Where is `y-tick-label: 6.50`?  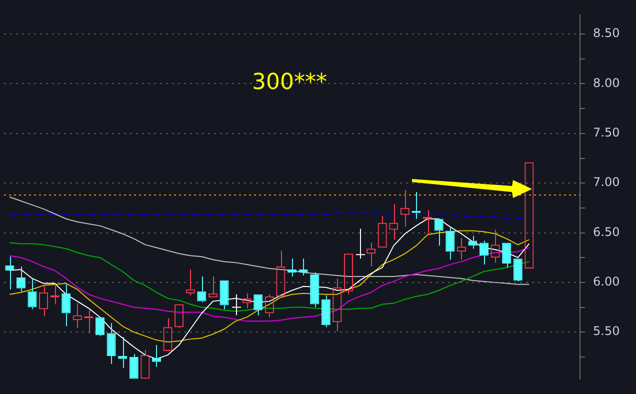 y-tick-label: 6.50 is located at coordinates (606, 231).